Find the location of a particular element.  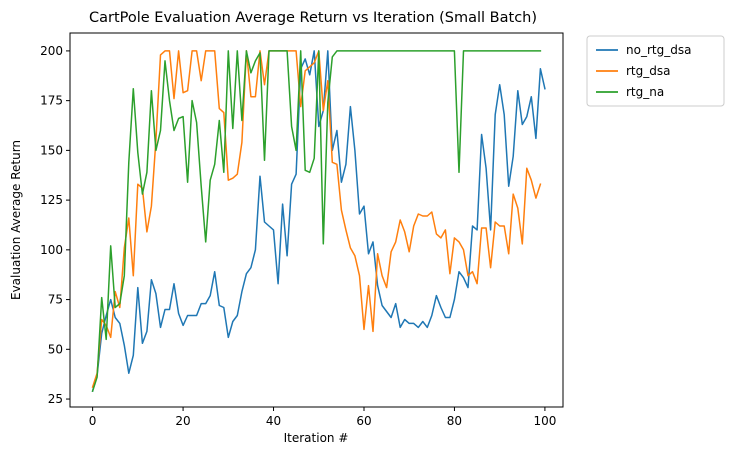

x-tick-label: 20 is located at coordinates (182, 421).